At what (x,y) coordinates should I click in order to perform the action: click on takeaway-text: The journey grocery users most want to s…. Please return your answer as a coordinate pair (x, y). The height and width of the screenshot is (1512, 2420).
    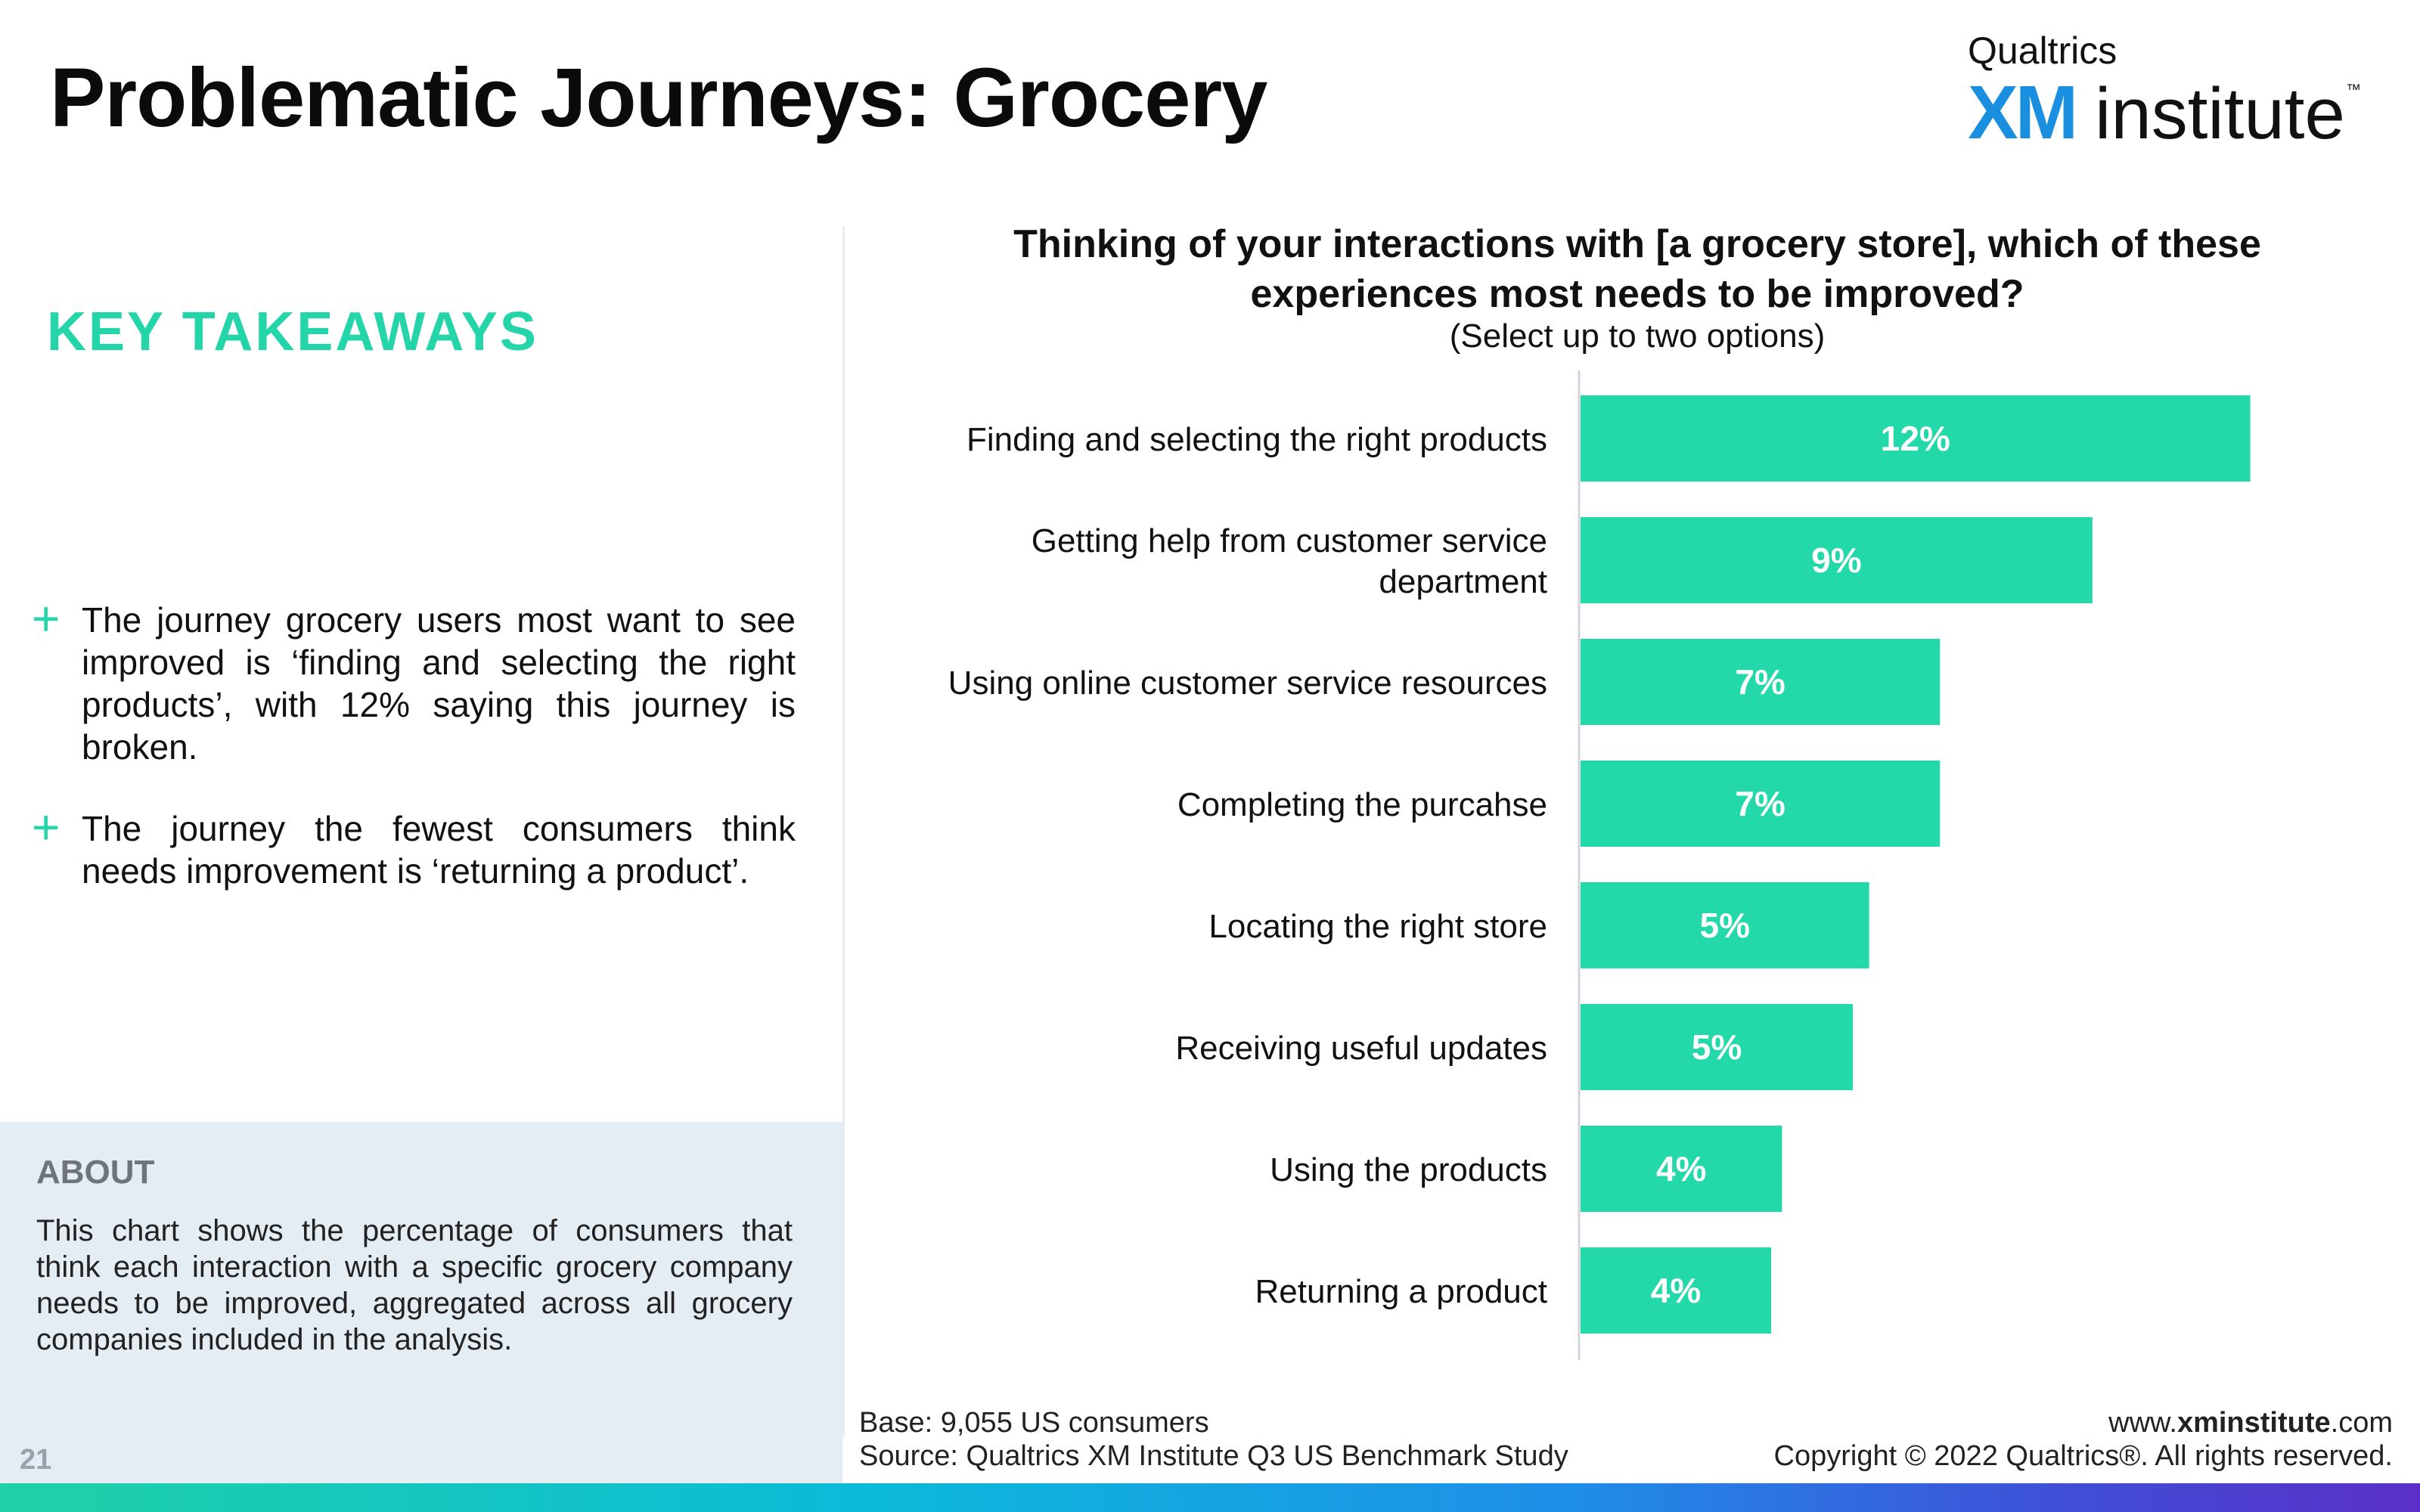
    Looking at the image, I should click on (439, 683).